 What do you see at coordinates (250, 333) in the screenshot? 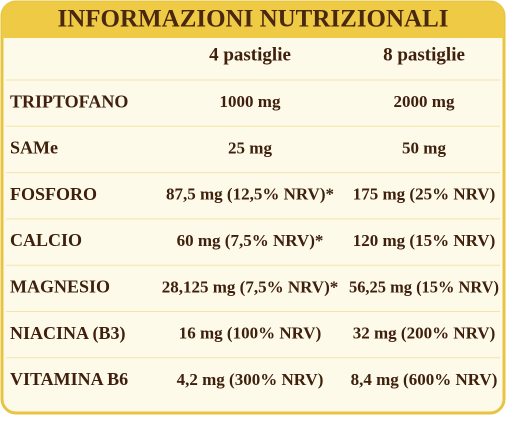
I see `cell-value: 16 mg (100% NRV)` at bounding box center [250, 333].